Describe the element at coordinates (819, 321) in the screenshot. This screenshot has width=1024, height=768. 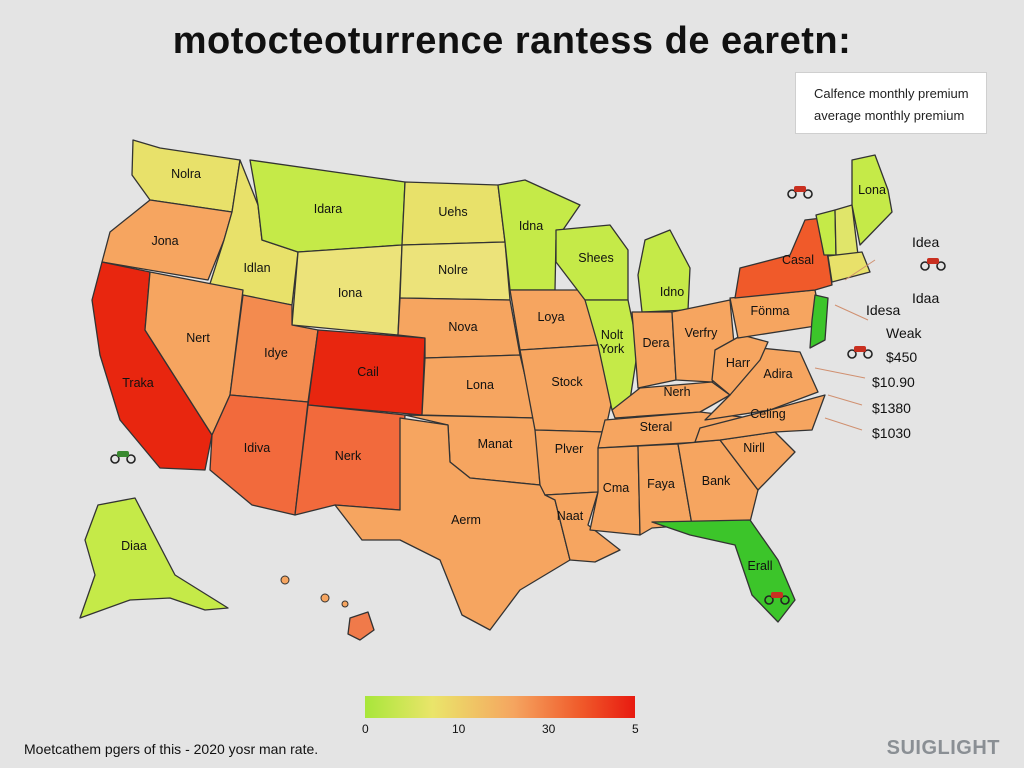
I see `state-nj` at that location.